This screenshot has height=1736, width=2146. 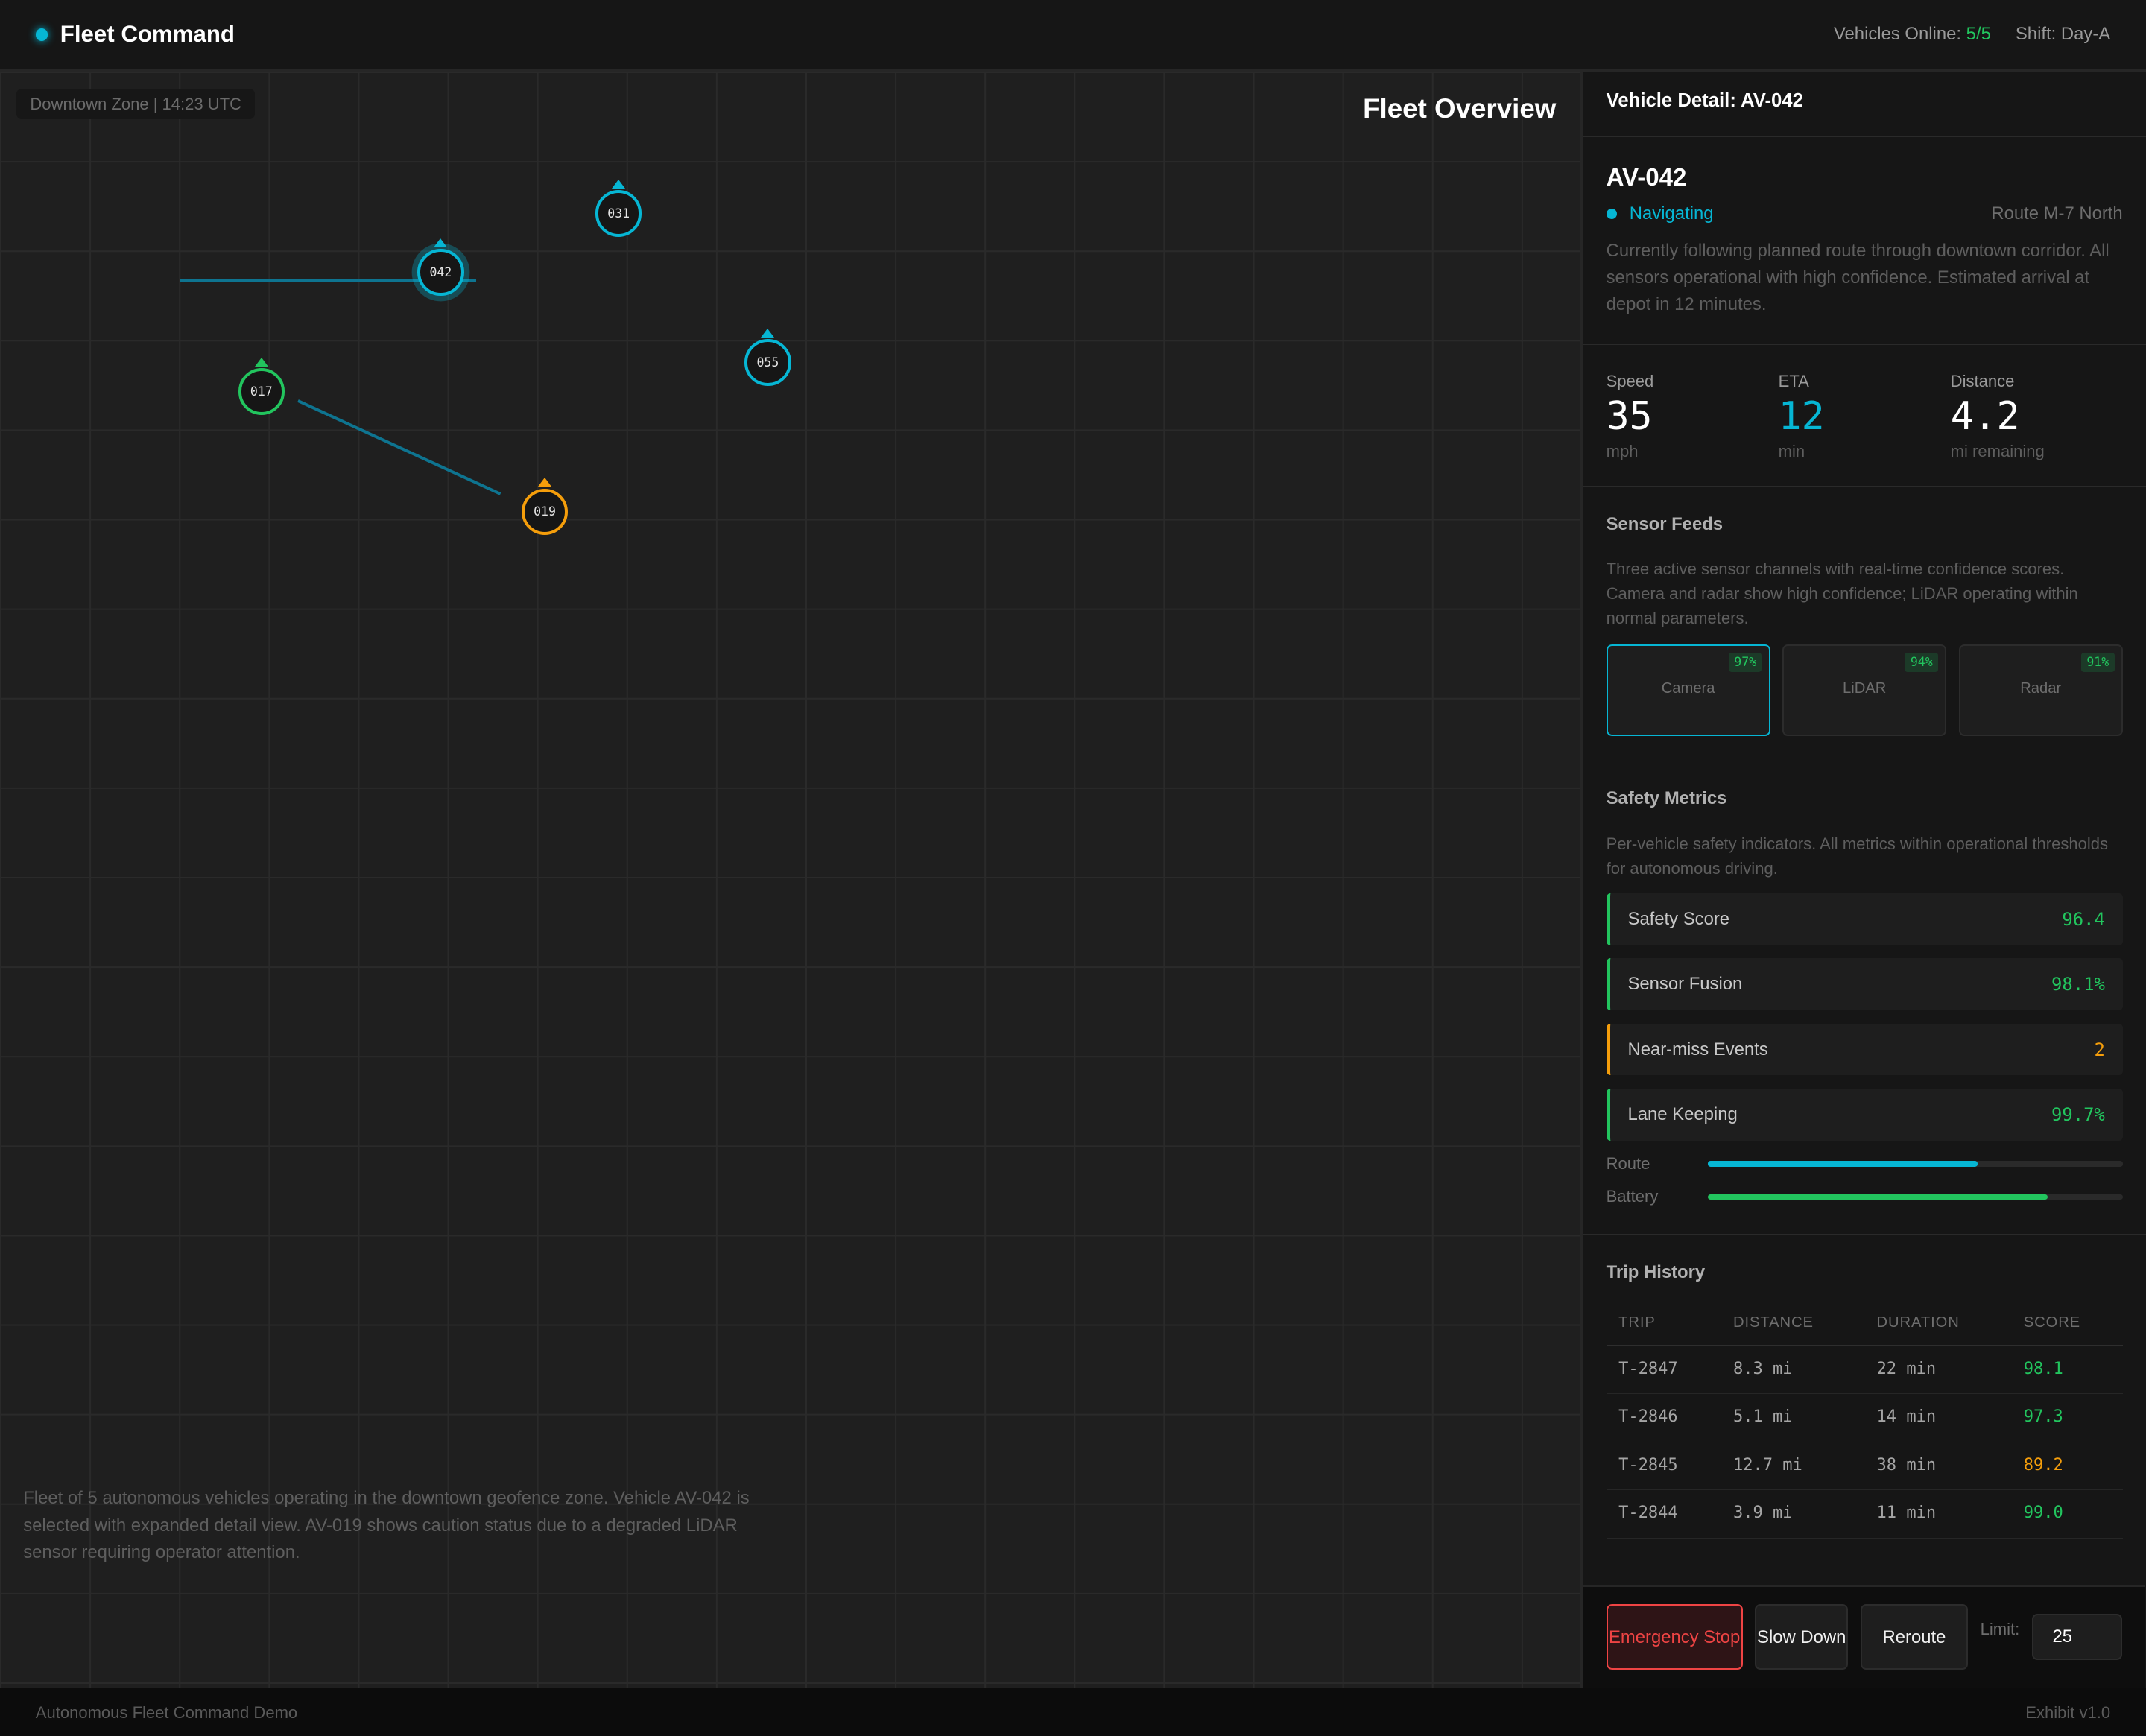 I want to click on sensor-card-lidar: 94% LiDAR, so click(x=1864, y=690).